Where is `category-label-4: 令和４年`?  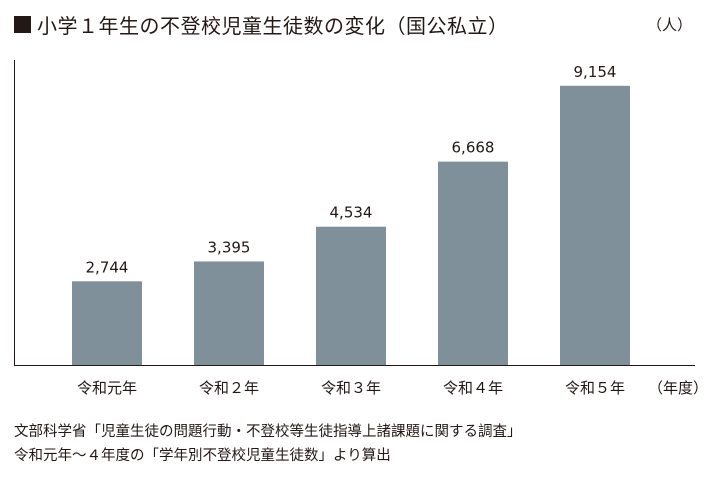
category-label-4: 令和４年 is located at coordinates (473, 388).